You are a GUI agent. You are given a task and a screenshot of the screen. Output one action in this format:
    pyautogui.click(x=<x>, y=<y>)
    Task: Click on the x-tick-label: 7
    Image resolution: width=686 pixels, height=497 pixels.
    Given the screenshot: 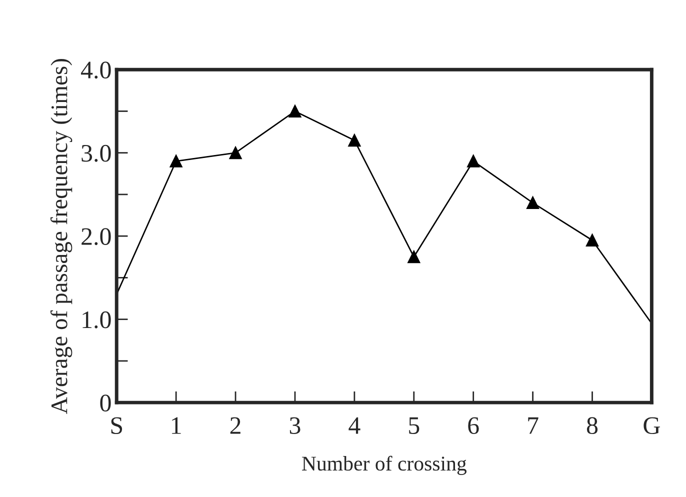 What is the action you would take?
    pyautogui.click(x=533, y=425)
    